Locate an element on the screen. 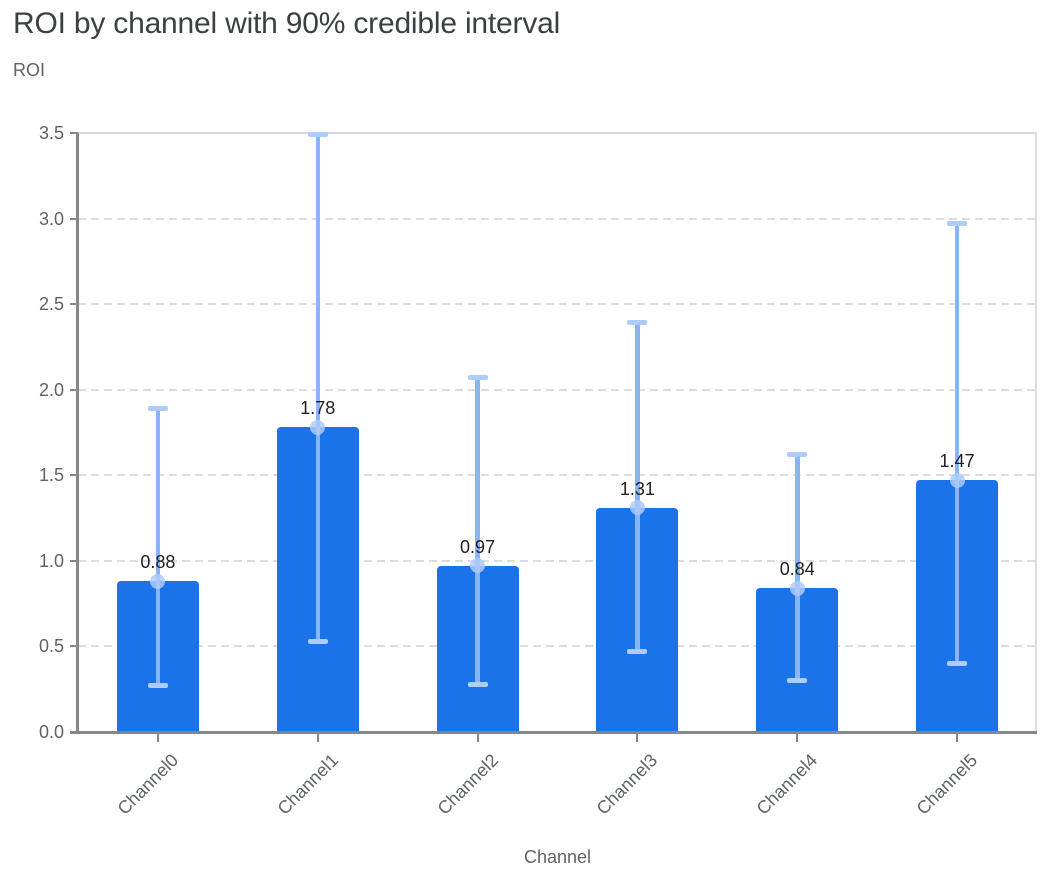 Image resolution: width=1048 pixels, height=886 pixels. y-tick-label: 1.0 is located at coordinates (51, 560).